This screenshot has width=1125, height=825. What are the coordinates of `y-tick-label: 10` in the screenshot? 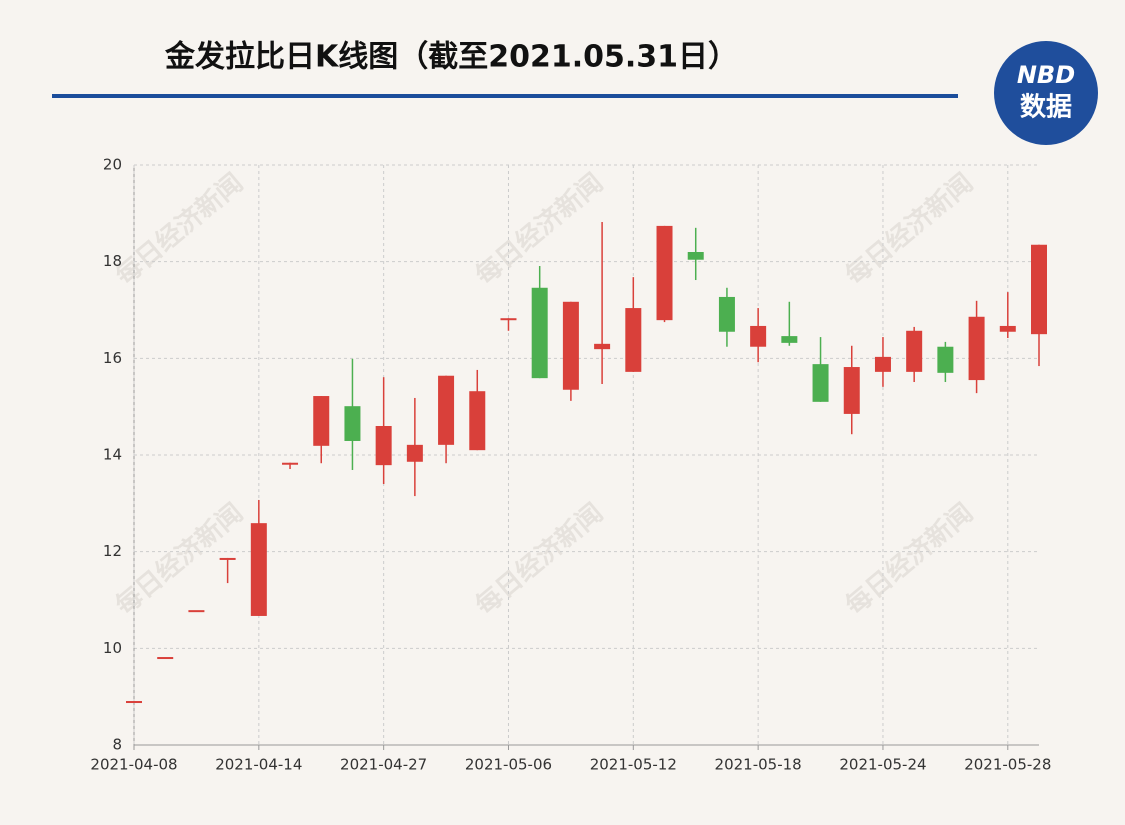 It's located at (112, 648).